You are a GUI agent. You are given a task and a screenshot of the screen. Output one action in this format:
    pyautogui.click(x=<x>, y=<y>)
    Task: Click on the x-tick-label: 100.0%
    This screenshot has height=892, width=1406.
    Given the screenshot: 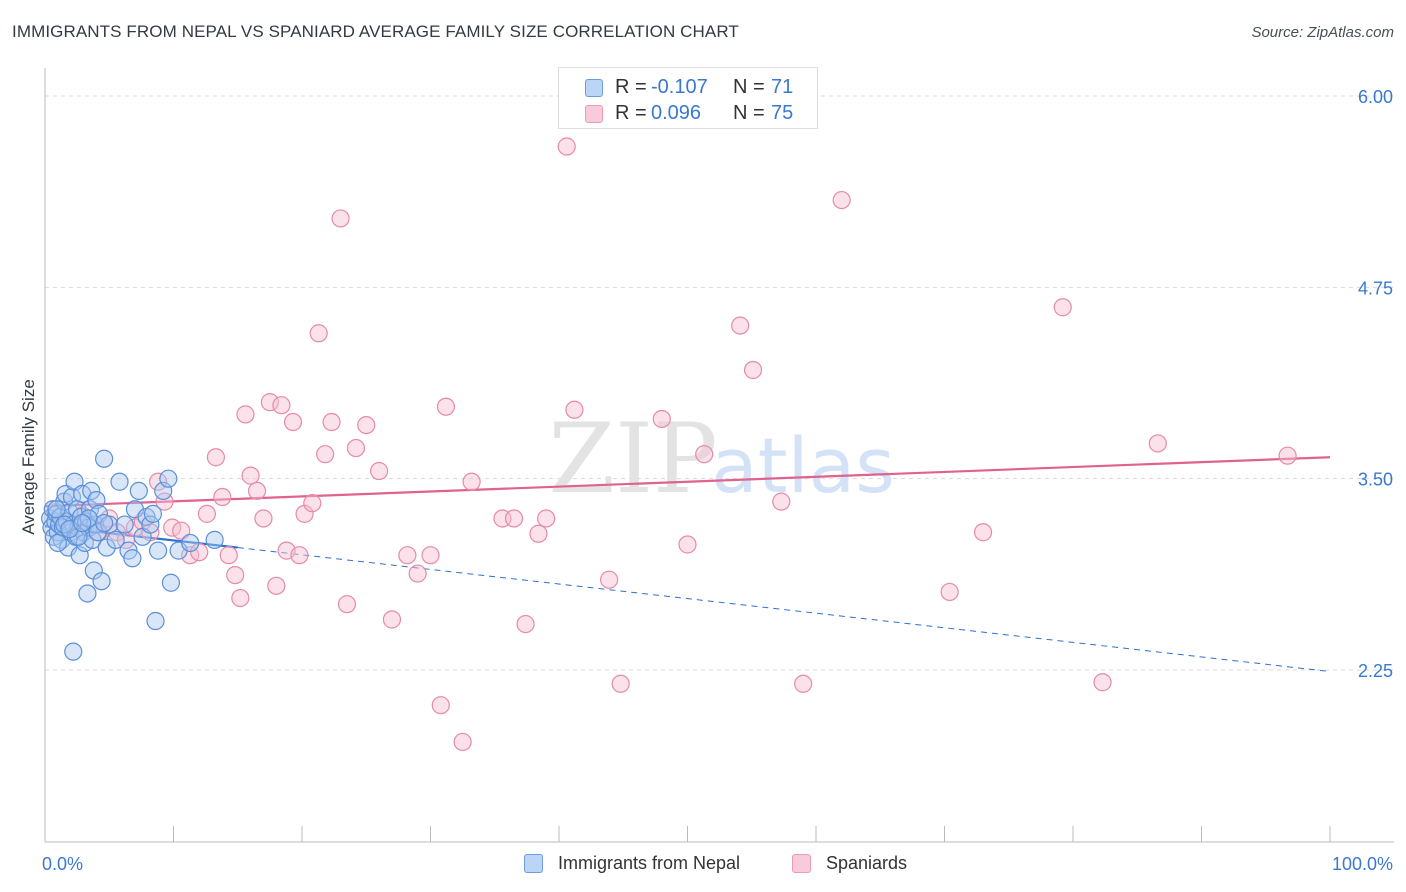 What is the action you would take?
    pyautogui.click(x=1362, y=864)
    